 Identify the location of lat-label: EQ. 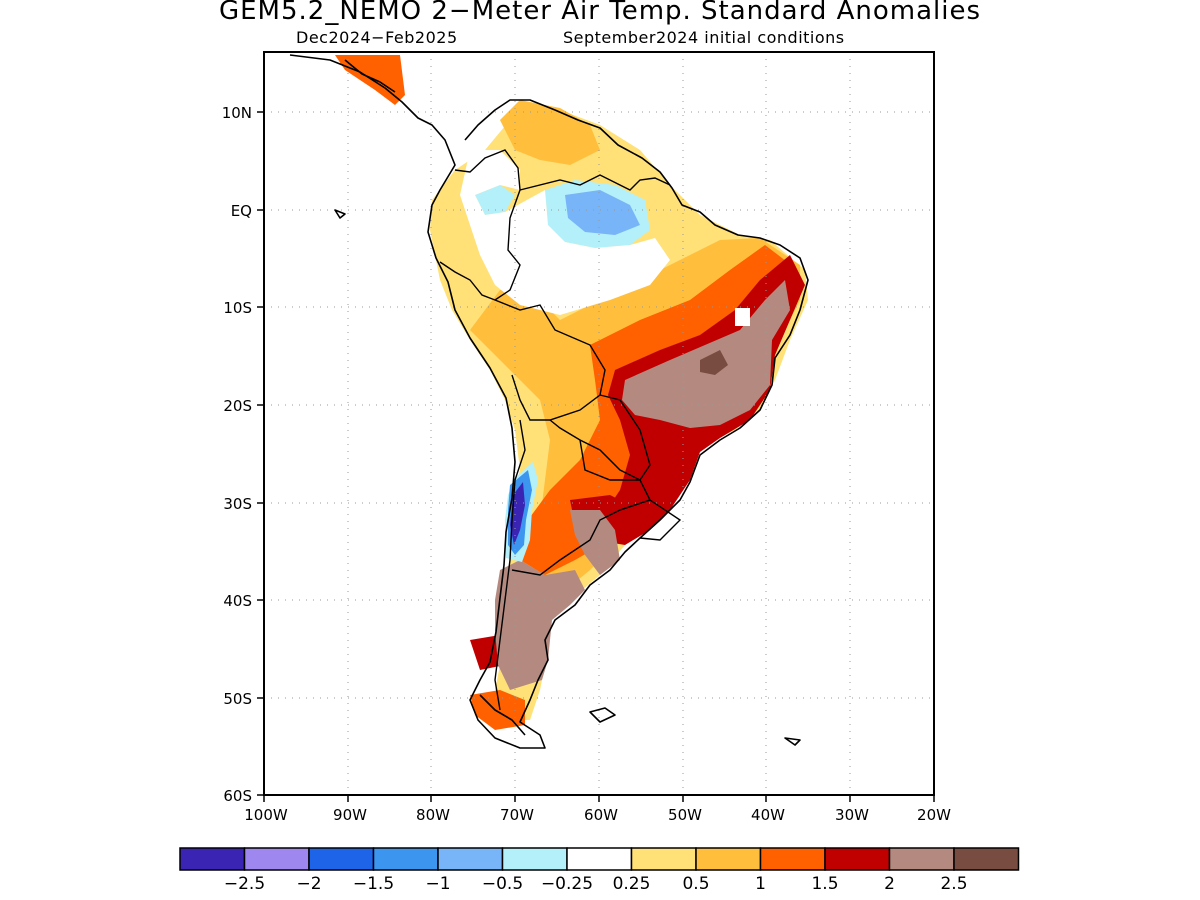
(241, 211).